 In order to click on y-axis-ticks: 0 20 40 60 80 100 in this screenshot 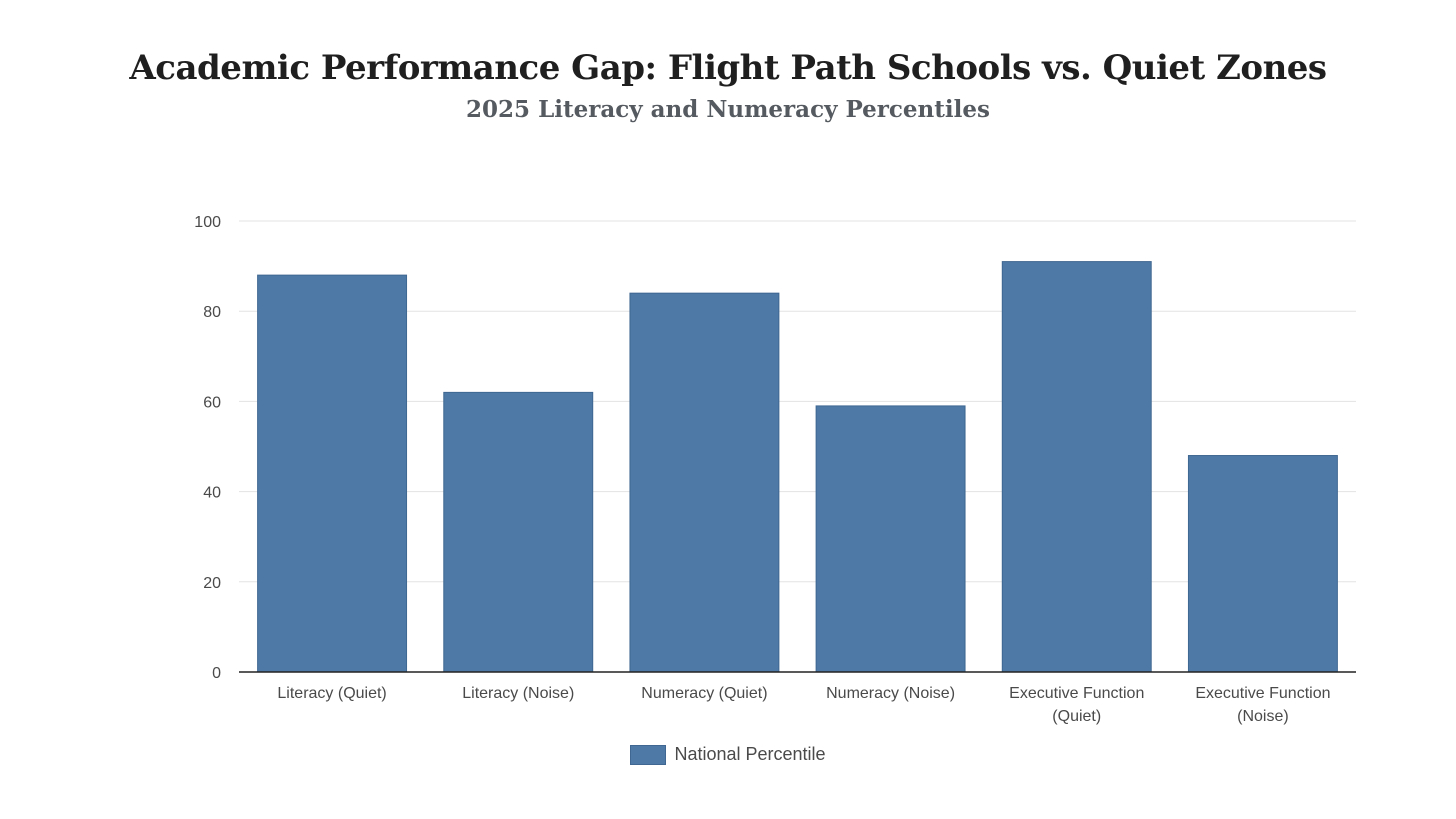, I will do `click(207, 448)`.